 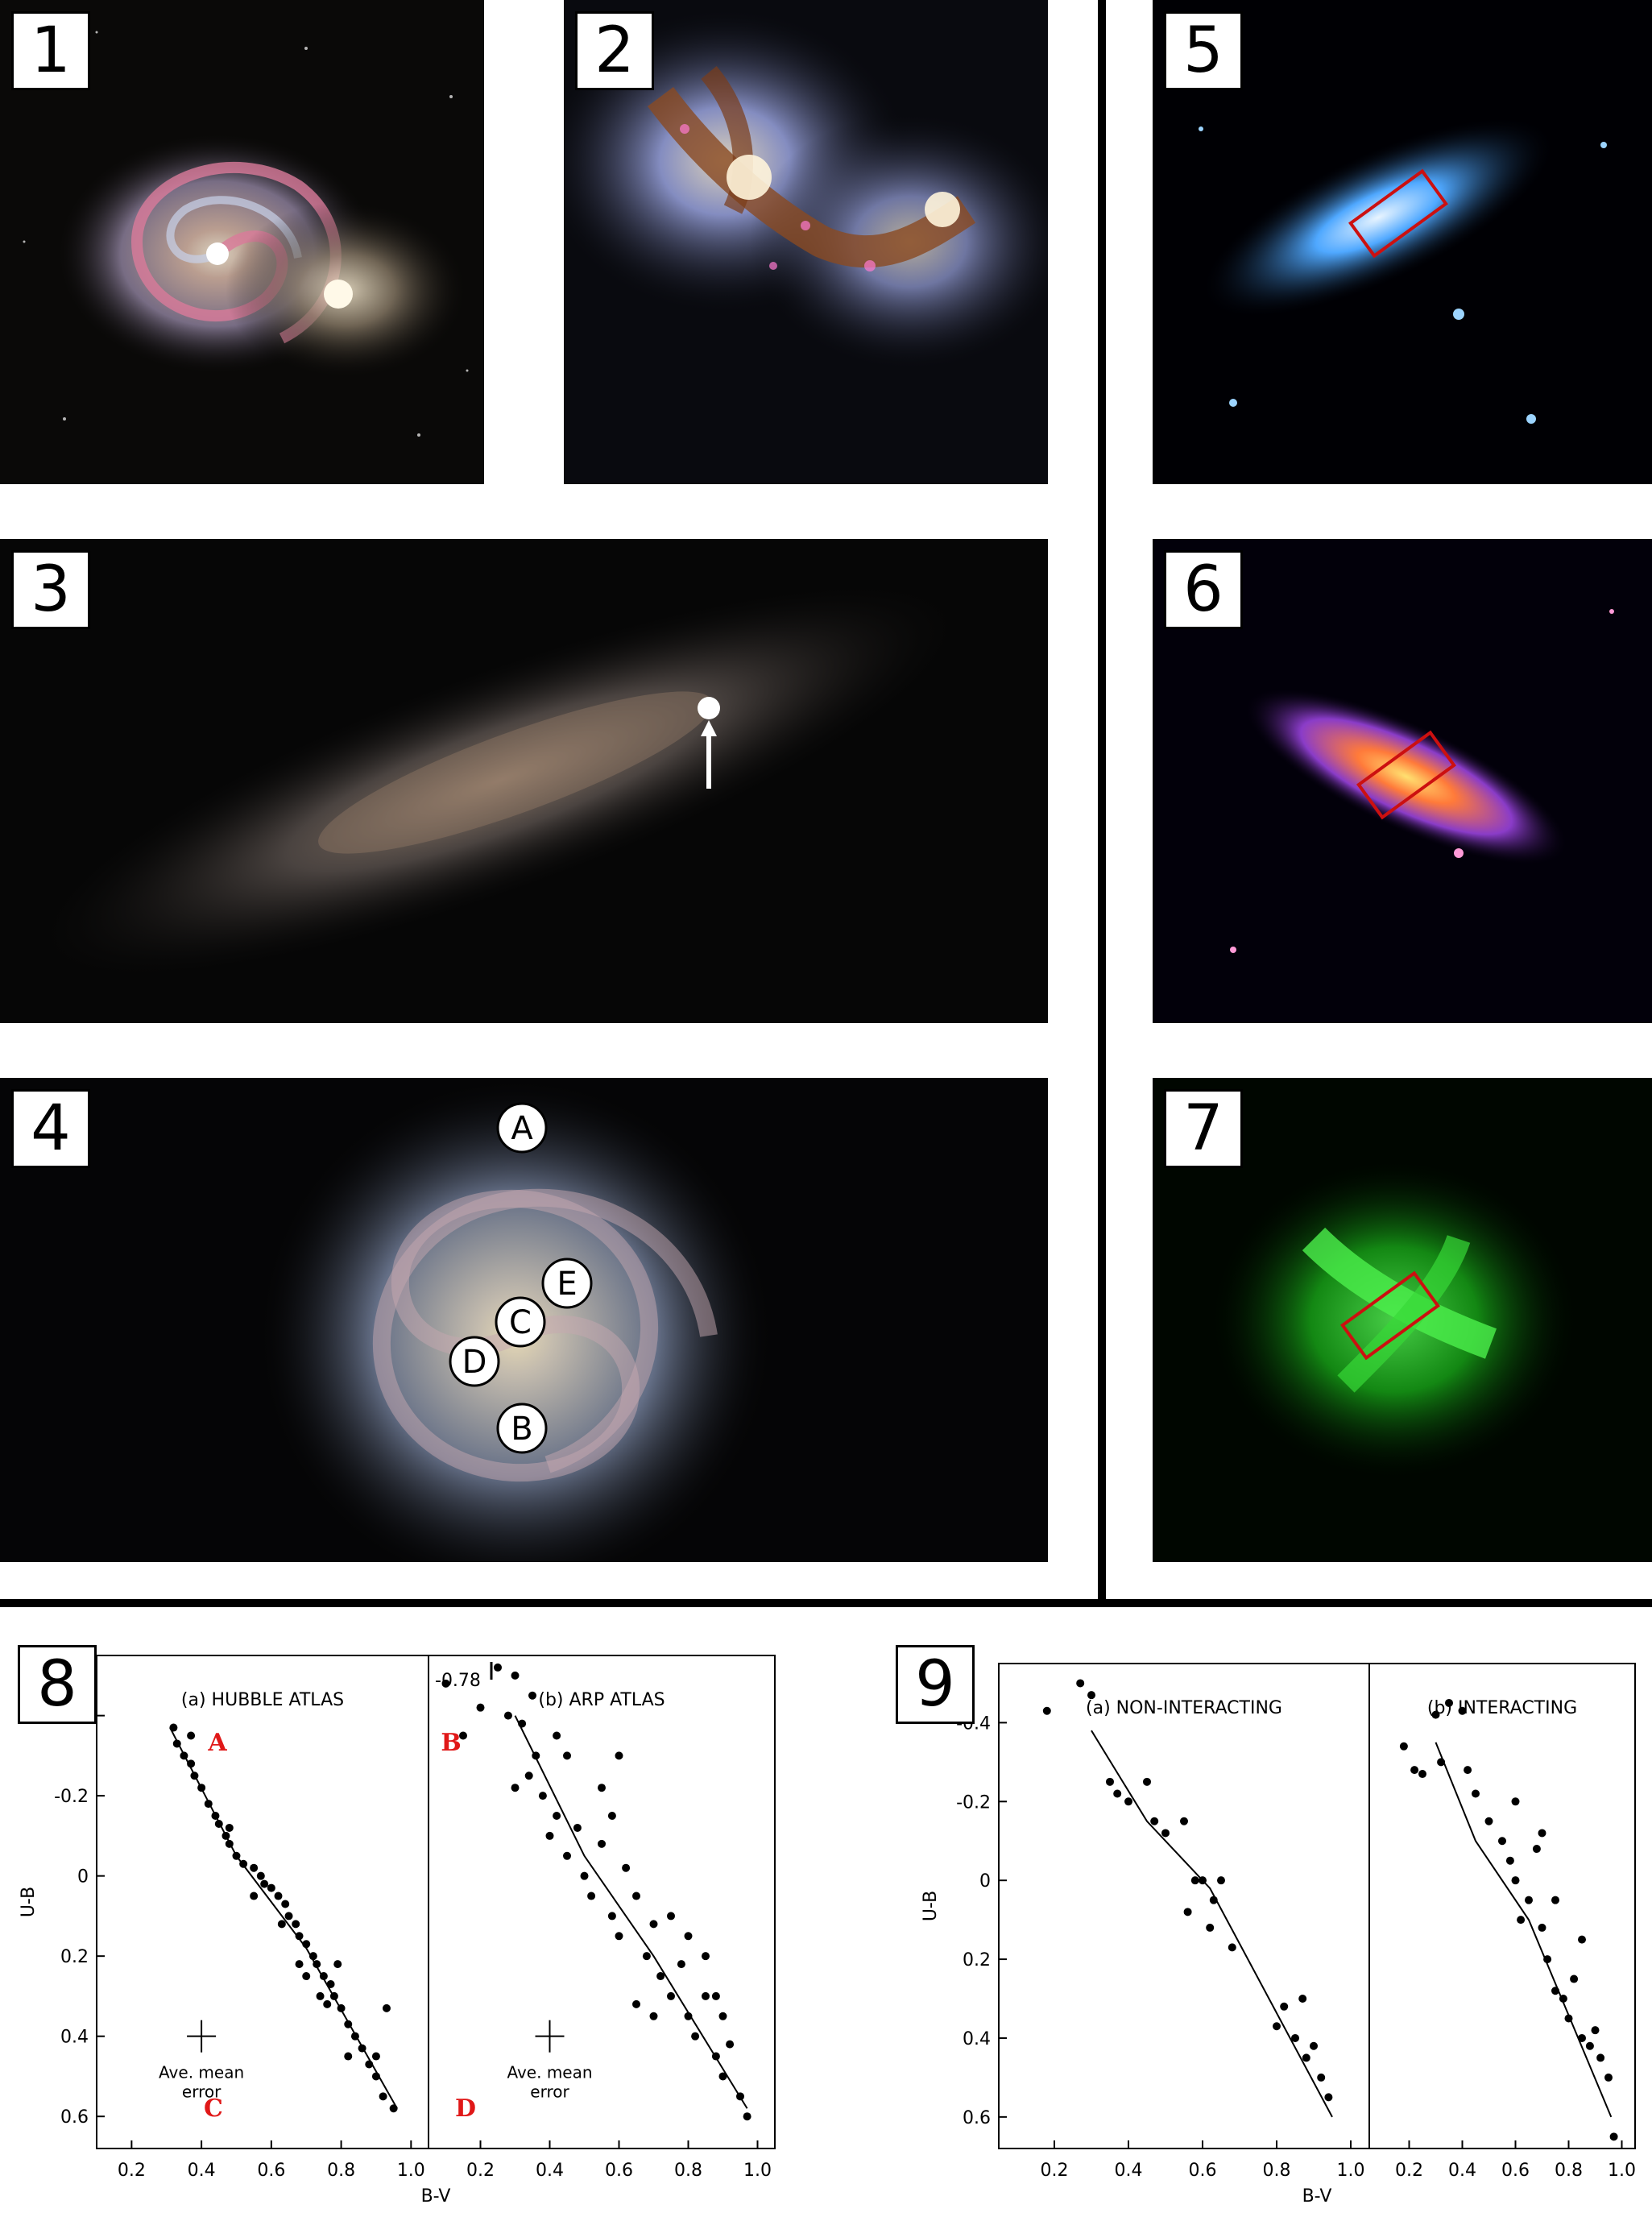 I want to click on corner-label-b: B, so click(x=451, y=1743).